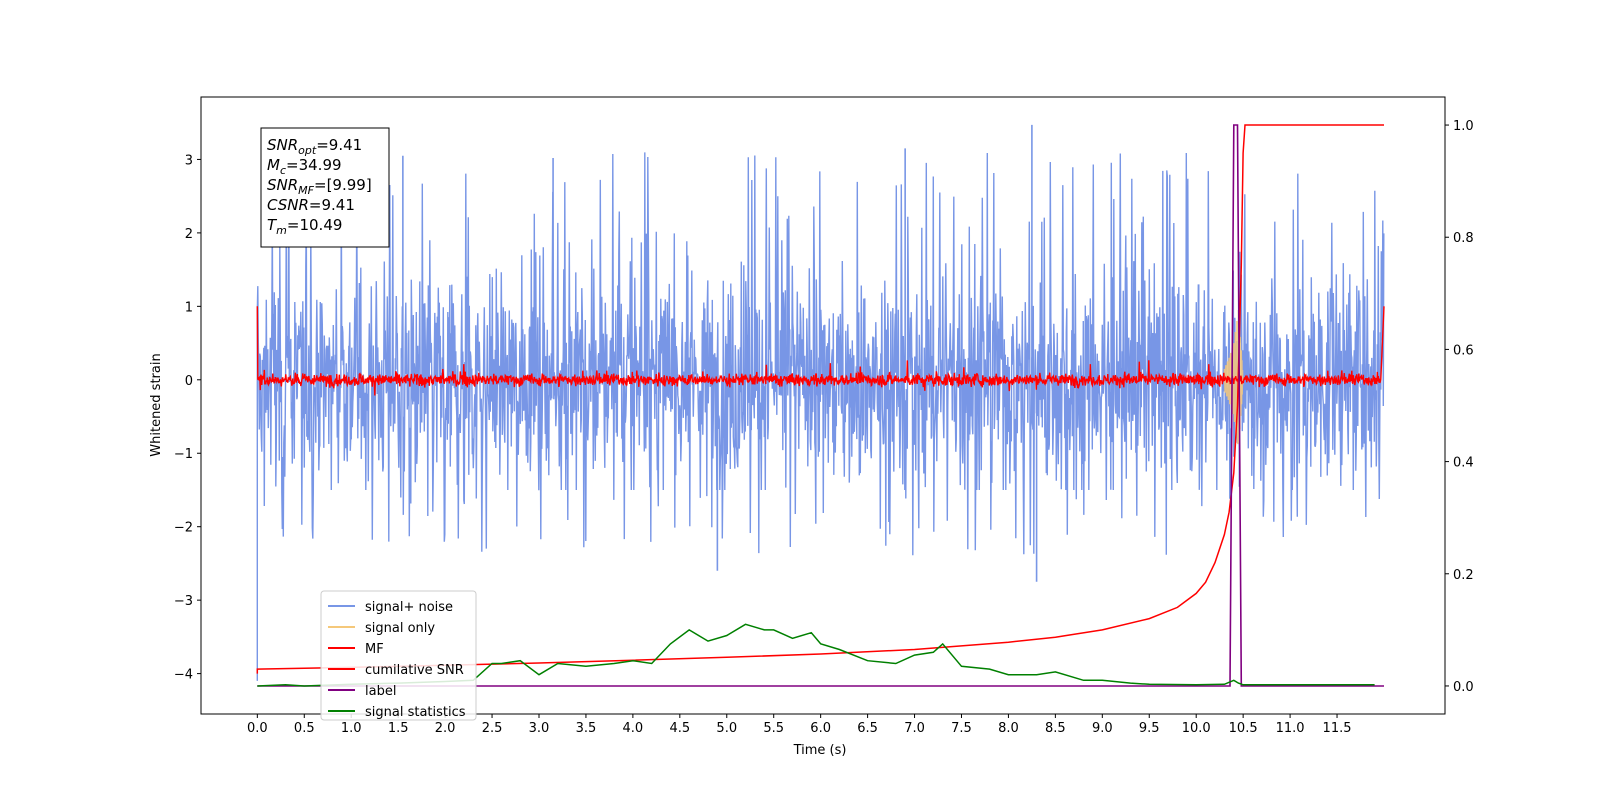 The height and width of the screenshot is (804, 1600). Describe the element at coordinates (1196, 728) in the screenshot. I see `x-tick-label: 10.0` at that location.